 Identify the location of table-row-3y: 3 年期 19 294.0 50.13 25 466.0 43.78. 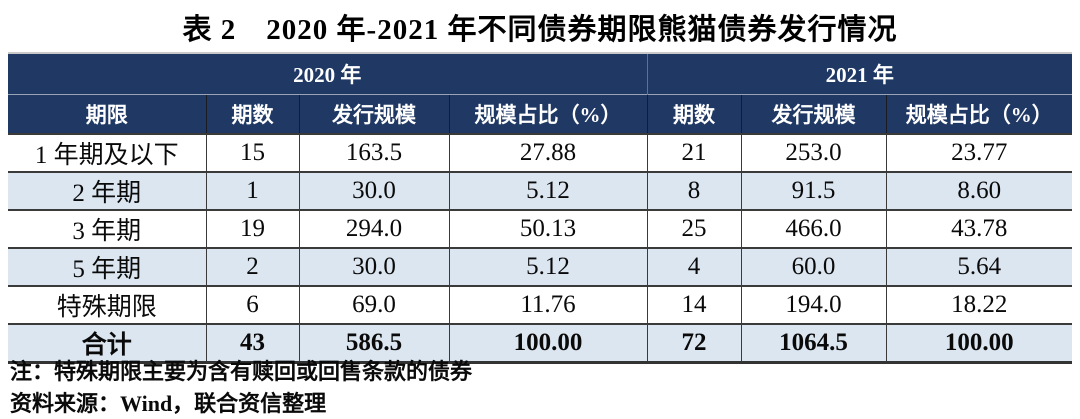
(540, 228).